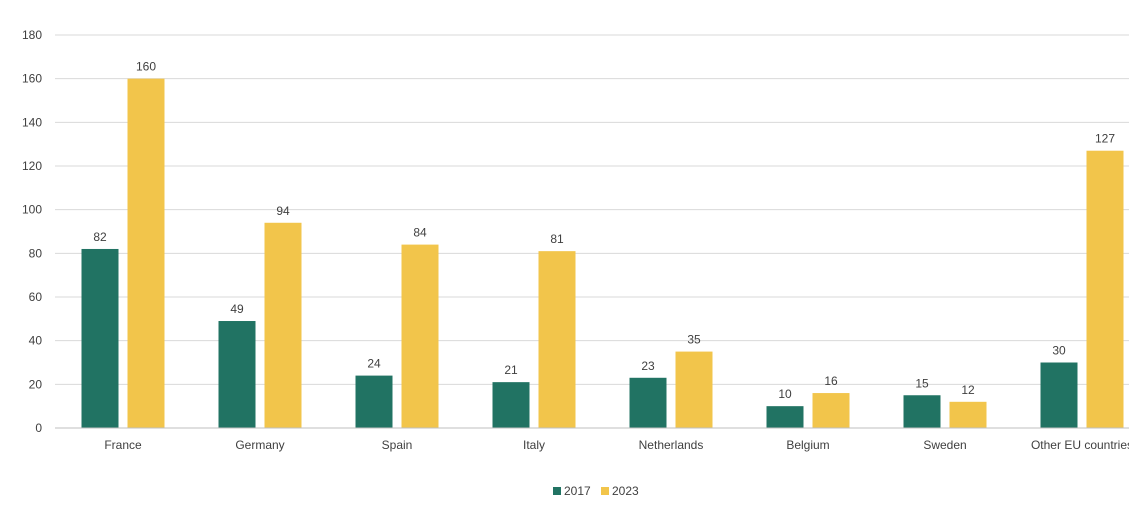 The width and height of the screenshot is (1129, 506). I want to click on bar-2023-italy, so click(557, 339).